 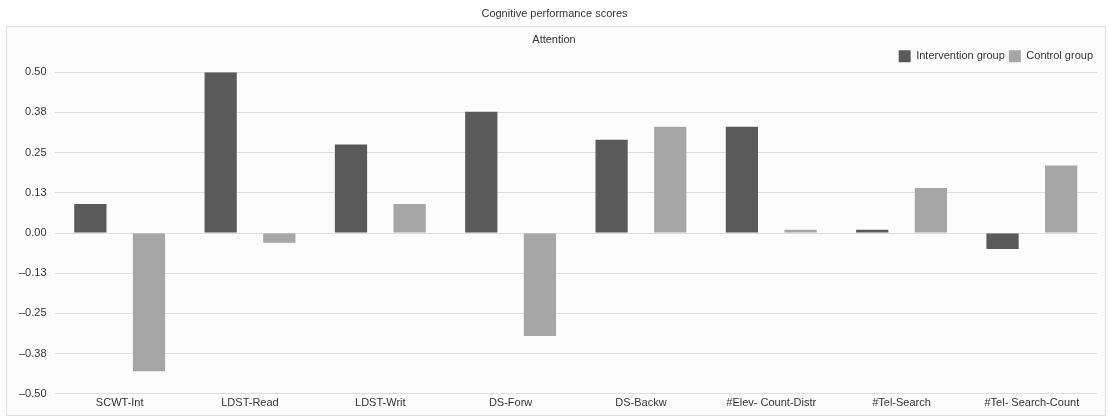 I want to click on y-tick-label: –0.38, so click(x=33, y=352).